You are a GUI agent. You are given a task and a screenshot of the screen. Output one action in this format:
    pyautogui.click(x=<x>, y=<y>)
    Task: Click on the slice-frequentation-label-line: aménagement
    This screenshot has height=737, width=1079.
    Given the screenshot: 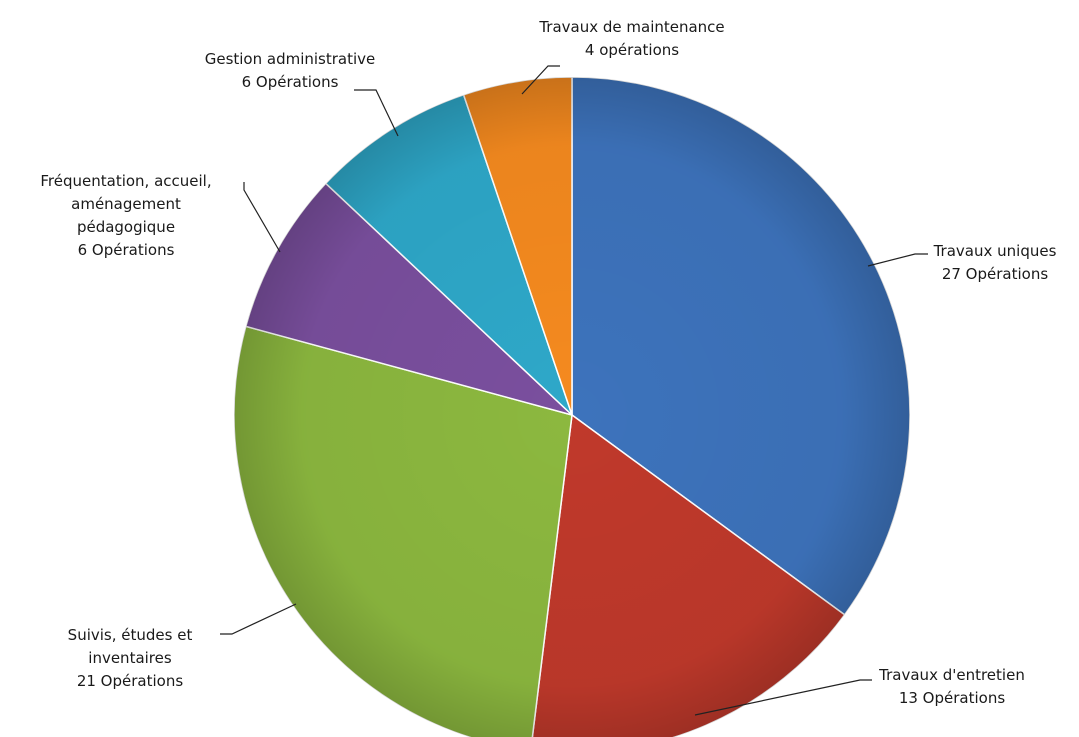 What is the action you would take?
    pyautogui.click(x=126, y=204)
    